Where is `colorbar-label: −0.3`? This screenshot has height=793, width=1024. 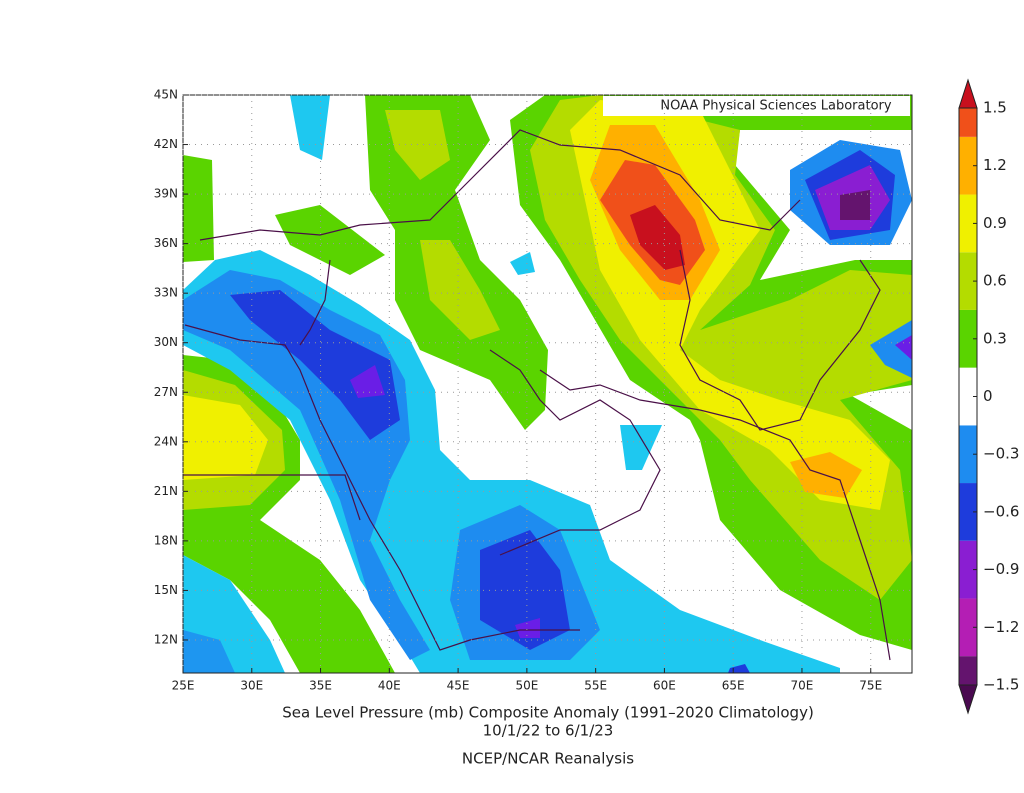
colorbar-label: −0.3 is located at coordinates (1001, 454).